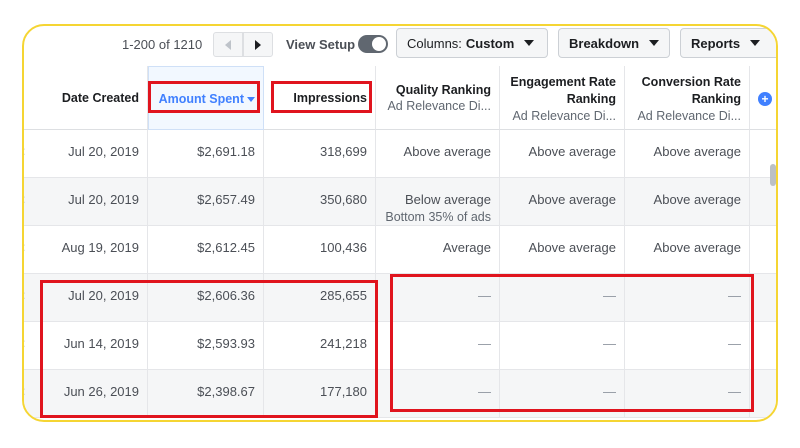 The width and height of the screenshot is (800, 448). What do you see at coordinates (448, 199) in the screenshot?
I see `cell-value: Below average` at bounding box center [448, 199].